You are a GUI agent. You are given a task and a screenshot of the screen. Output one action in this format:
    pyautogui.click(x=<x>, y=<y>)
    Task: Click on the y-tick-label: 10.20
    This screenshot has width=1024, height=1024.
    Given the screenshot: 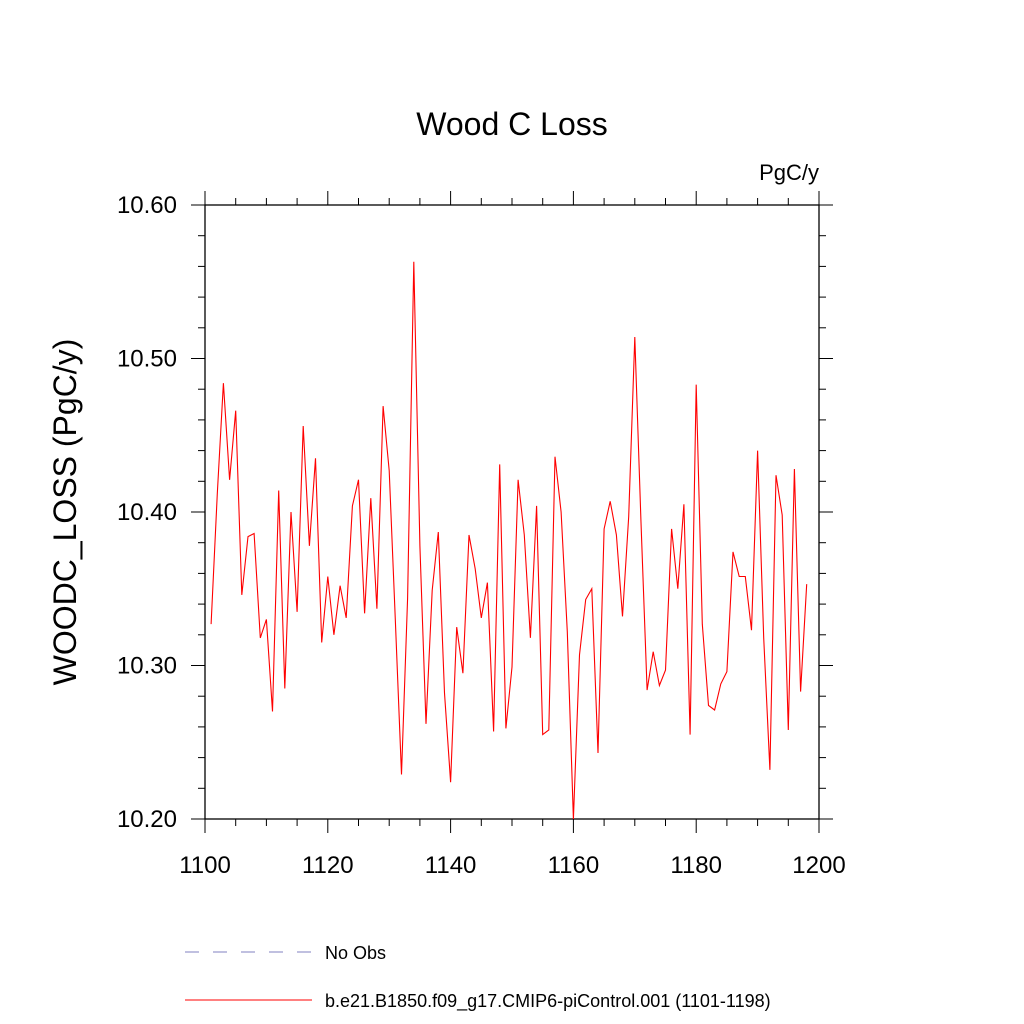 What is the action you would take?
    pyautogui.click(x=147, y=819)
    